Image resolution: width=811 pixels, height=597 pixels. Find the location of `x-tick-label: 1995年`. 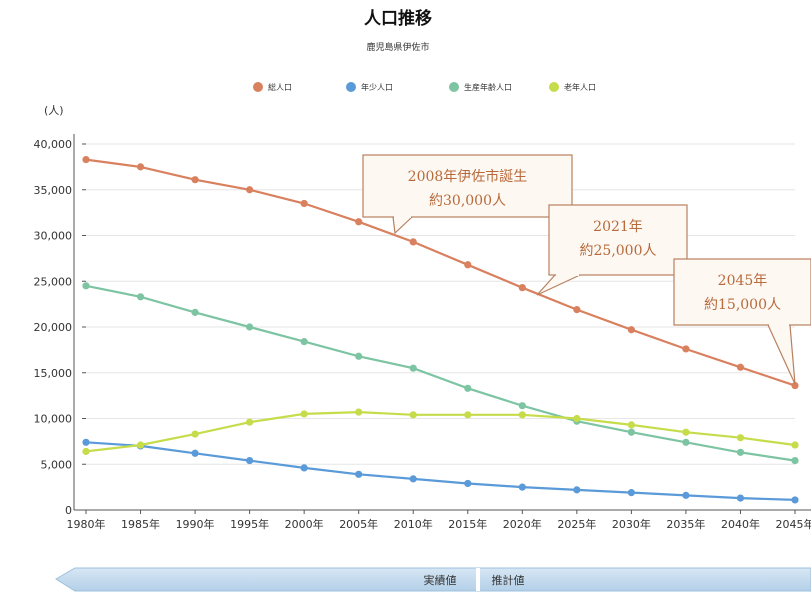

x-tick-label: 1995年 is located at coordinates (249, 524).